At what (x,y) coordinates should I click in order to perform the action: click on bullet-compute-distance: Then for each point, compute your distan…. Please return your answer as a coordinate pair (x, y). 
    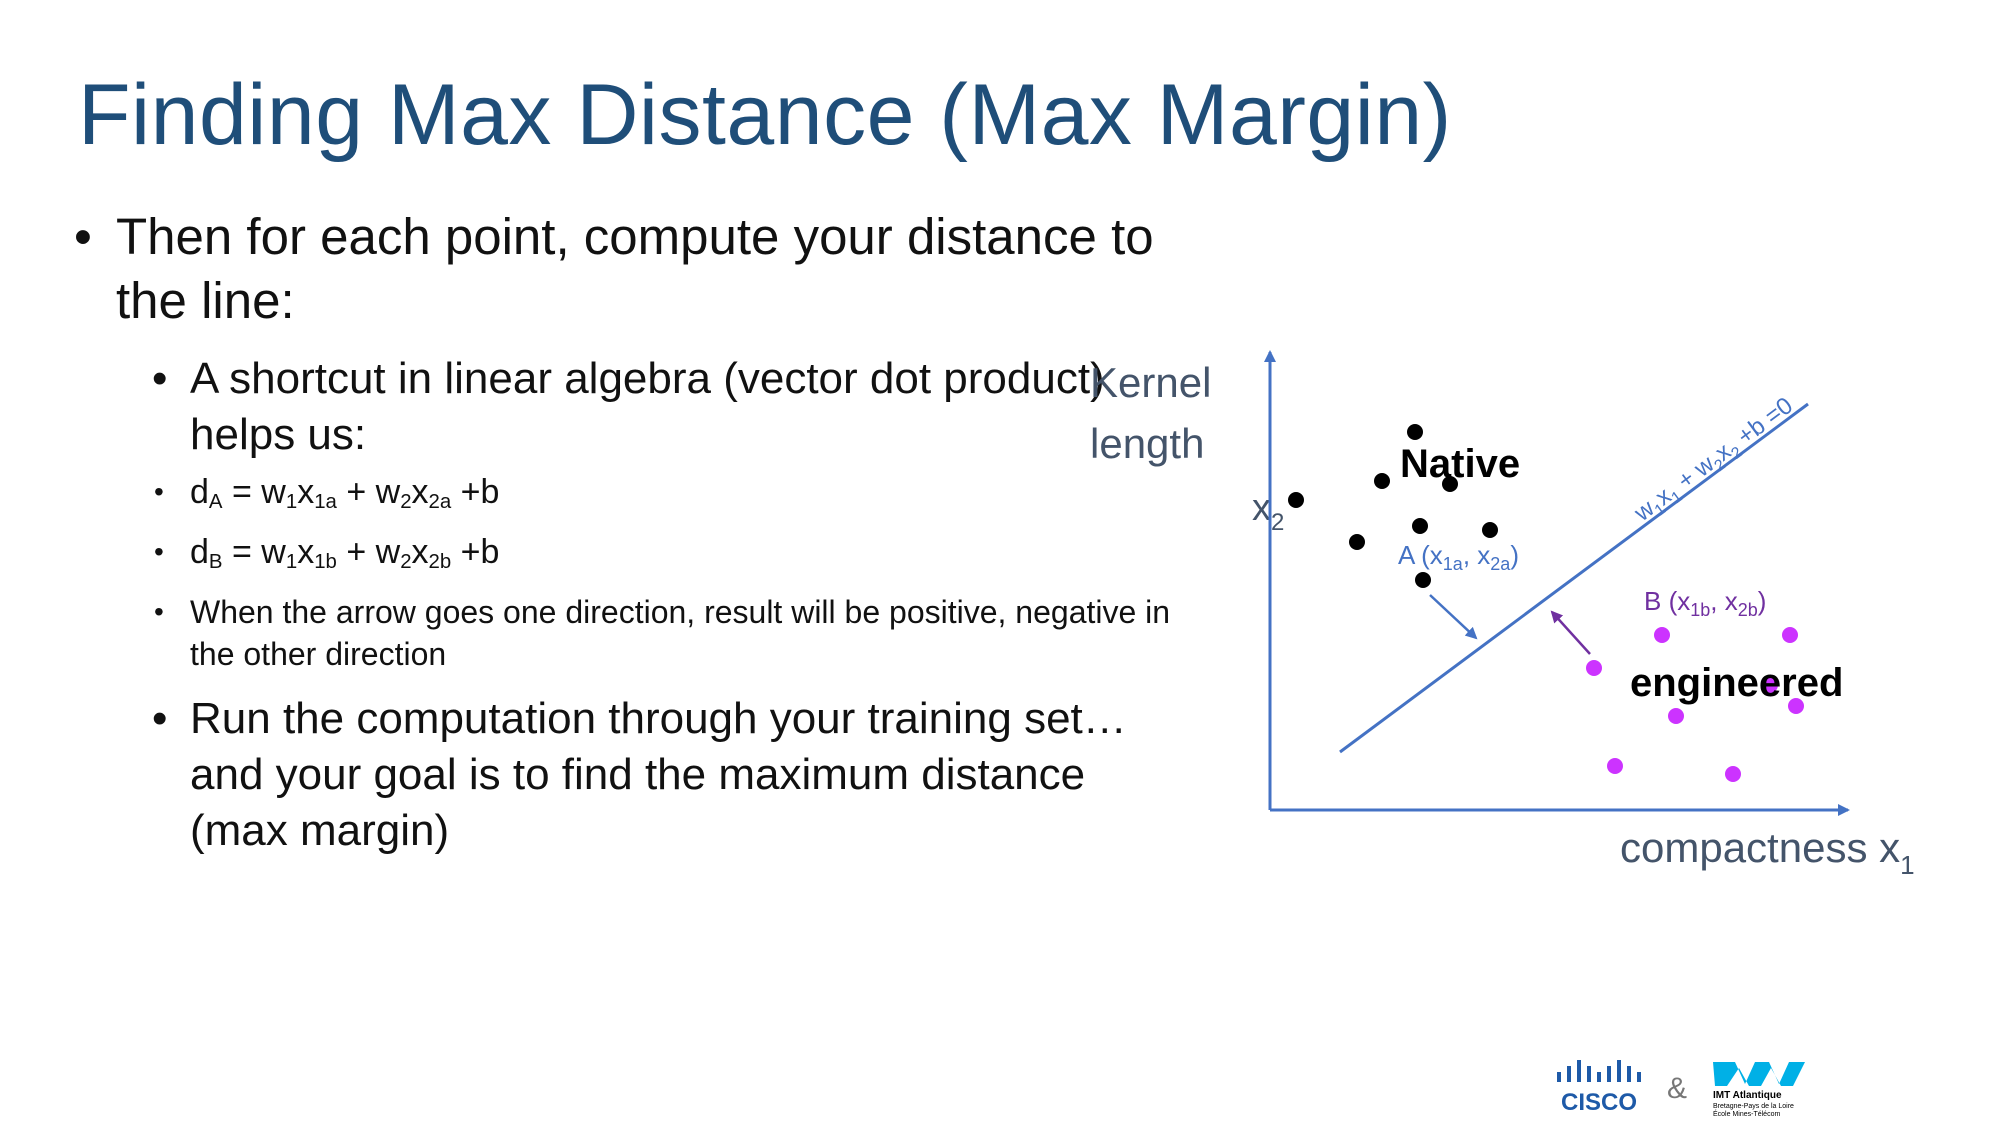
    Looking at the image, I should click on (615, 269).